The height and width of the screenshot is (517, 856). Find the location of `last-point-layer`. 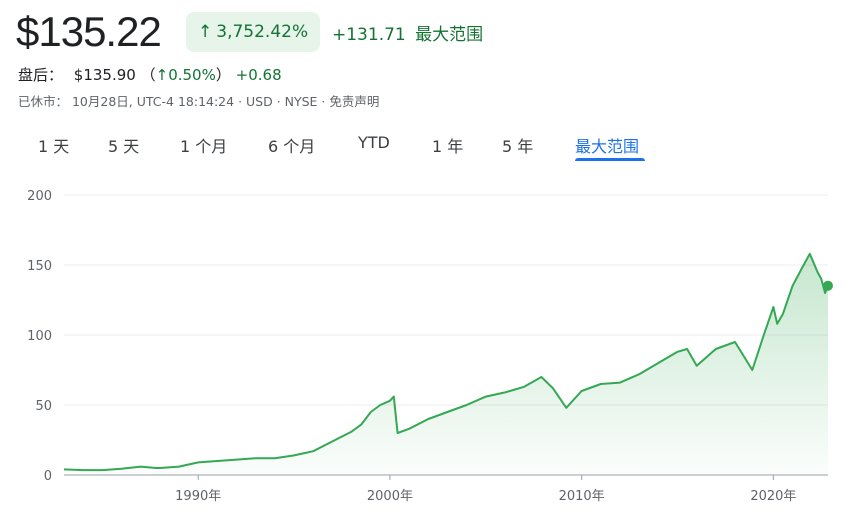

last-point-layer is located at coordinates (828, 285).